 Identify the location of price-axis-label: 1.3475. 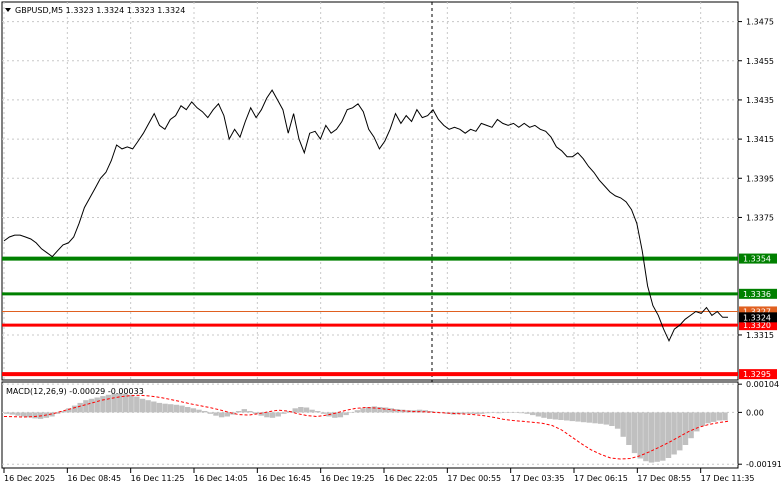
(760, 22).